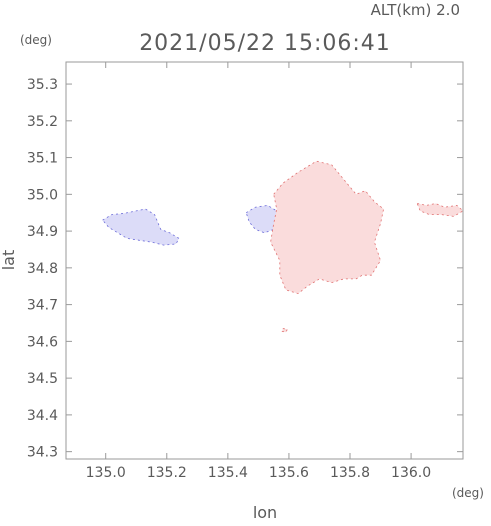  What do you see at coordinates (42, 416) in the screenshot?
I see `y-tick-label: 34.4` at bounding box center [42, 416].